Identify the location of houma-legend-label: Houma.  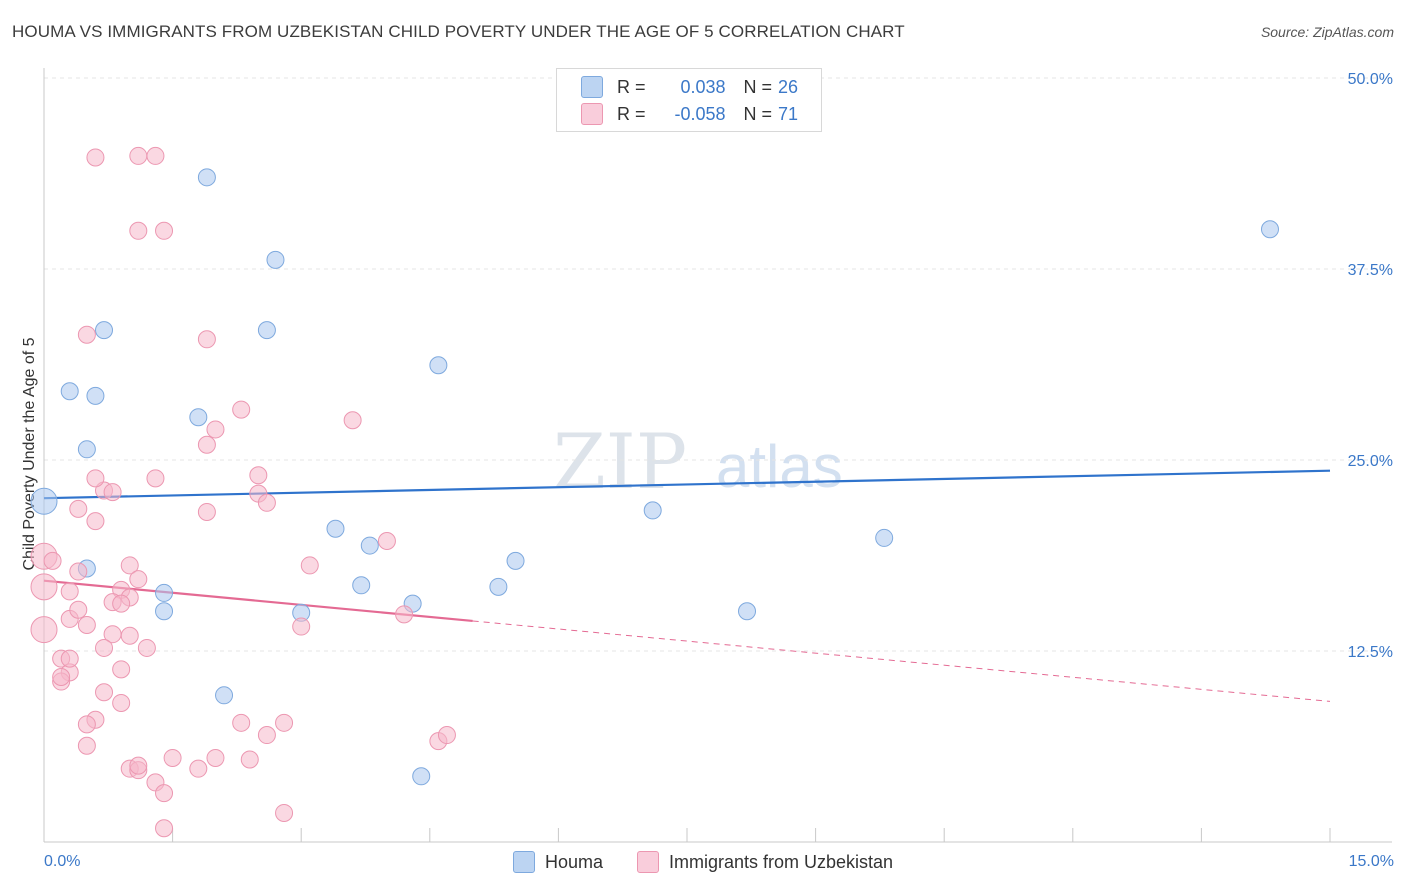
(573, 861).